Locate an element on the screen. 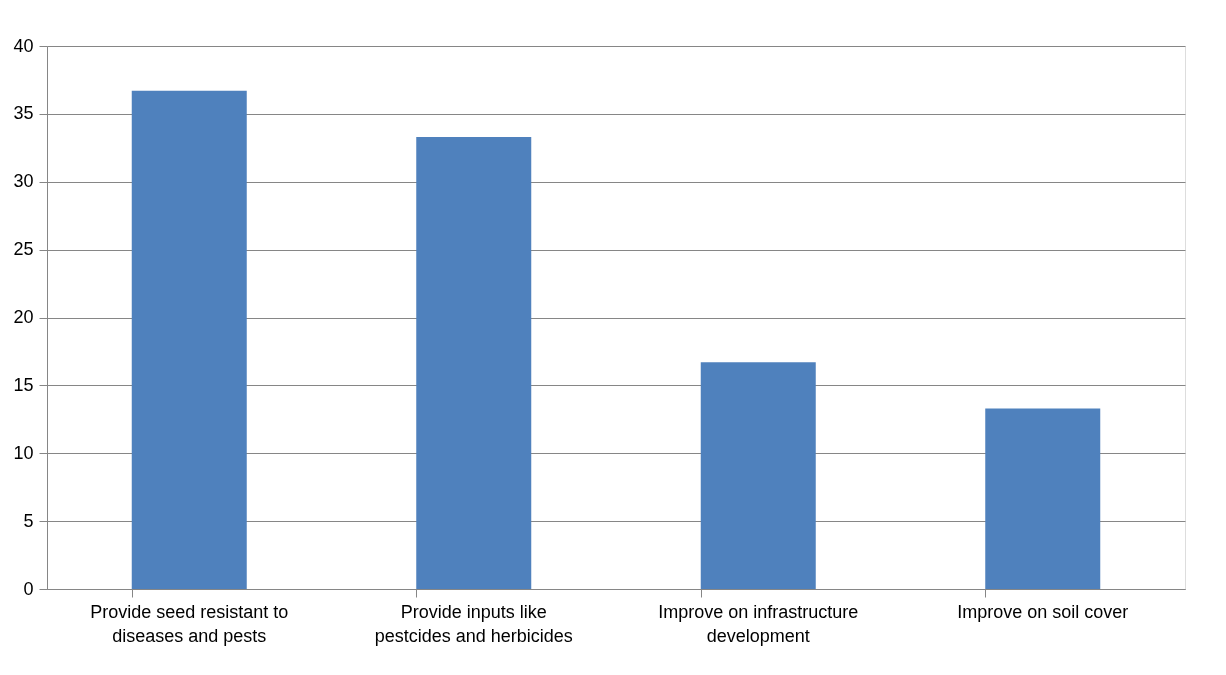 This screenshot has width=1226, height=675. x-tick-label: Improve on infrastructure development is located at coordinates (758, 623).